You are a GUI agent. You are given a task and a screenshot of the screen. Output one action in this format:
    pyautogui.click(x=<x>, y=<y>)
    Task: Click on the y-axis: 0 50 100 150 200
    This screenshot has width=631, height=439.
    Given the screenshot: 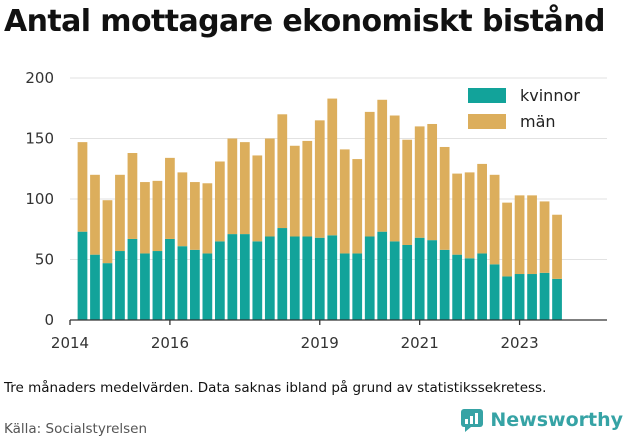 What is the action you would take?
    pyautogui.click(x=39, y=199)
    